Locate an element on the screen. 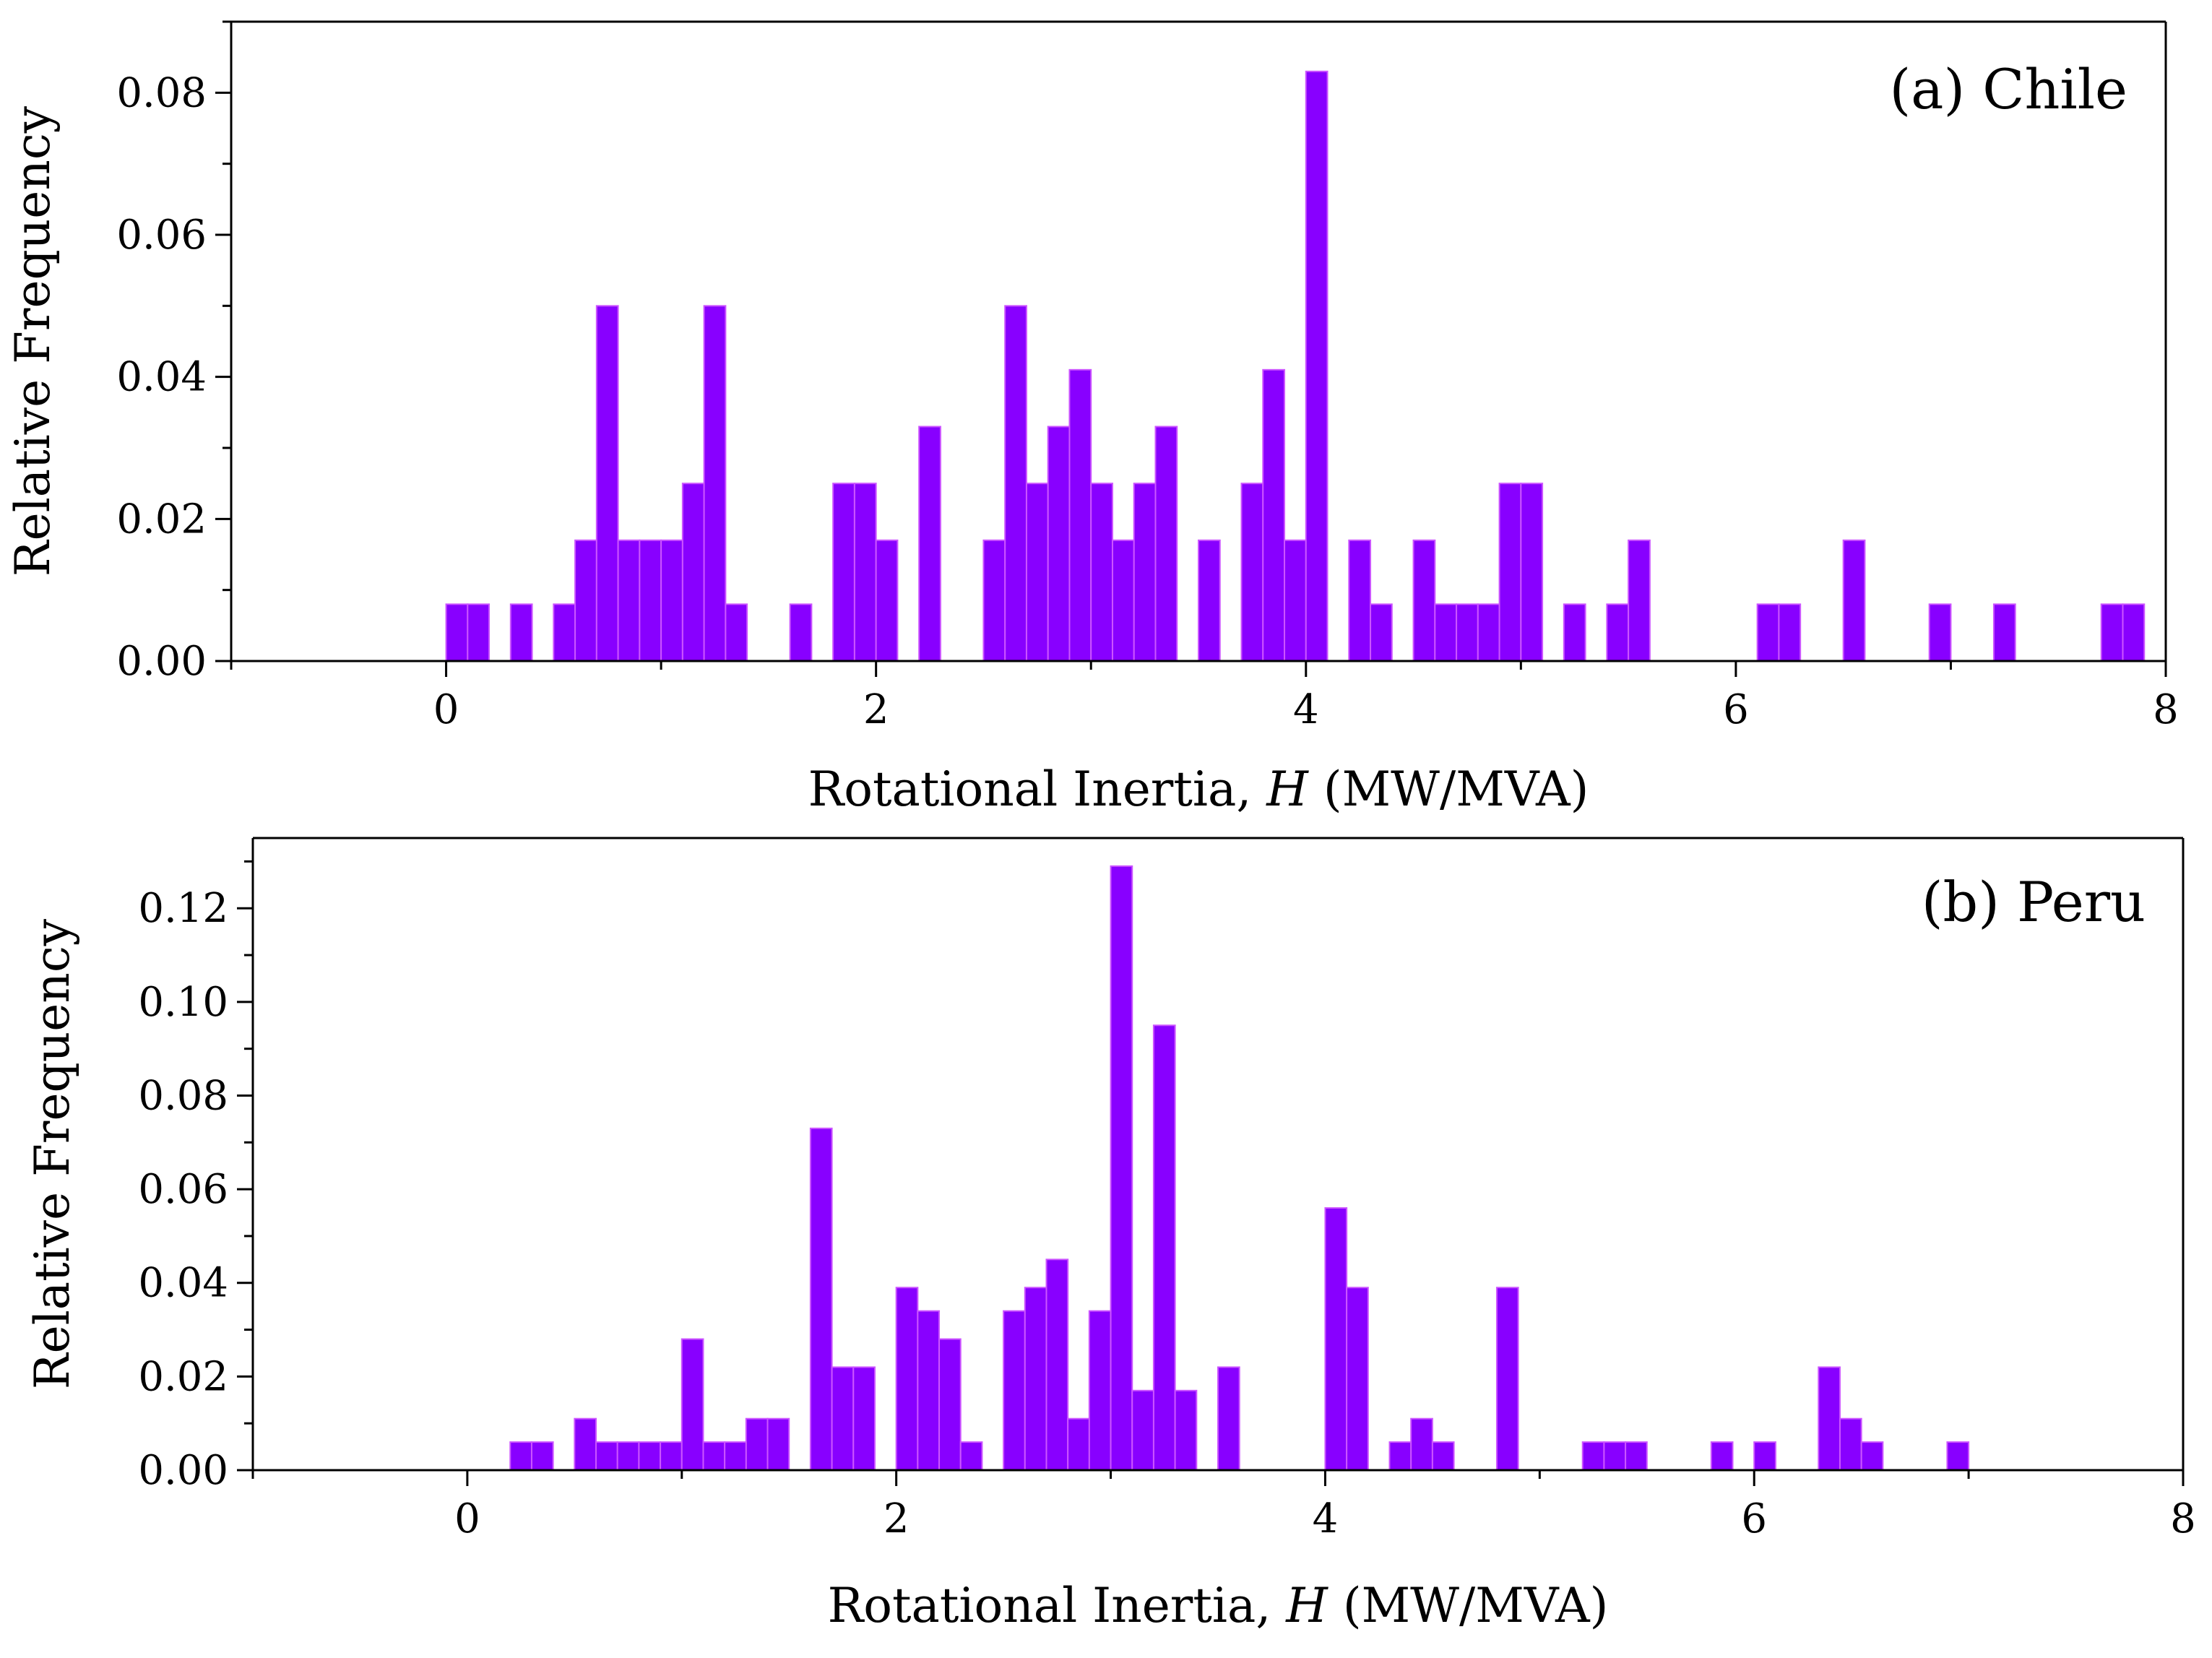 The height and width of the screenshot is (1658, 2212). peru-x-axis-label-part: H is located at coordinates (1307, 1605).